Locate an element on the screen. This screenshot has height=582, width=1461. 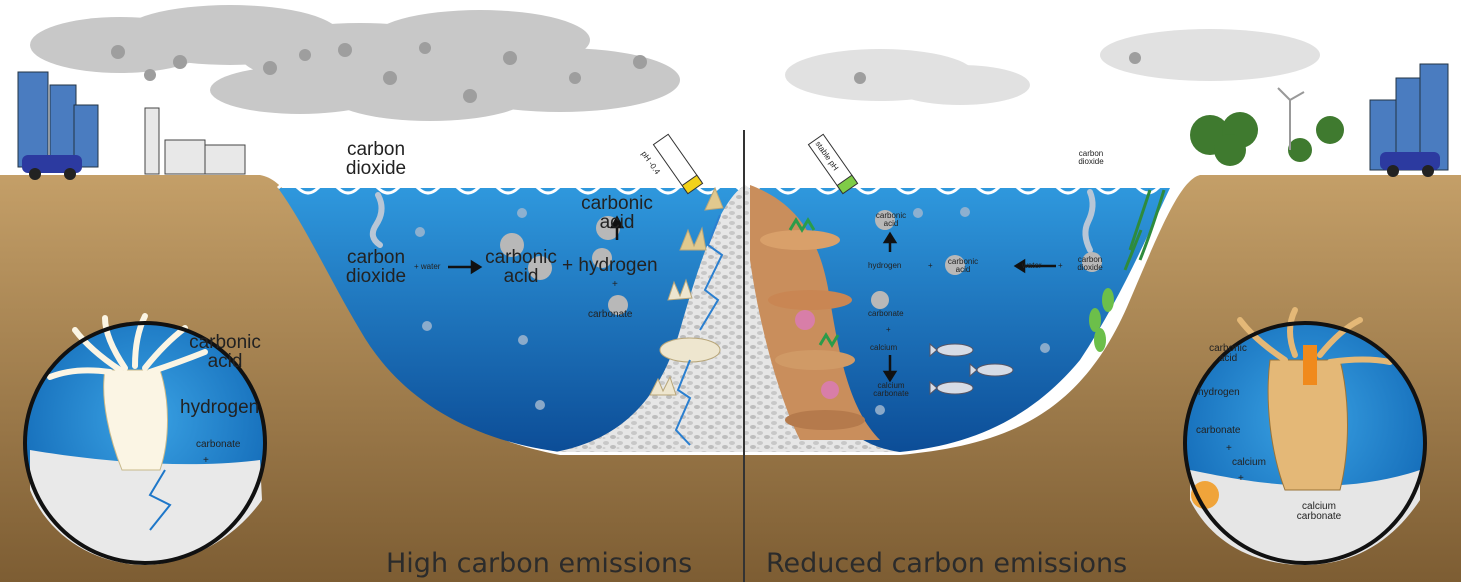
fish-school is located at coordinates (971, 369).